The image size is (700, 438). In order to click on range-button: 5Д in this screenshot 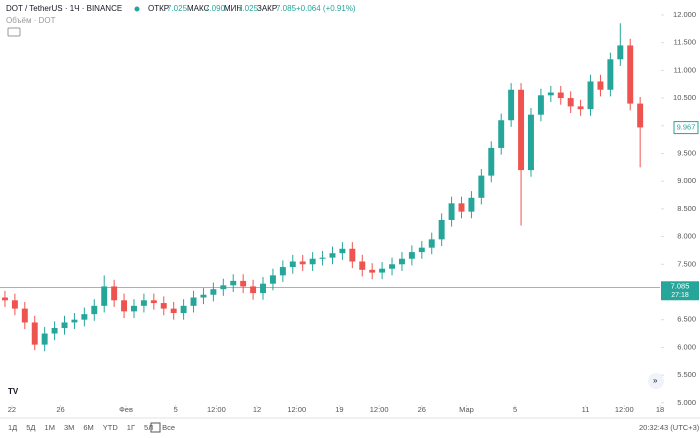, I will do `click(30, 427)`.